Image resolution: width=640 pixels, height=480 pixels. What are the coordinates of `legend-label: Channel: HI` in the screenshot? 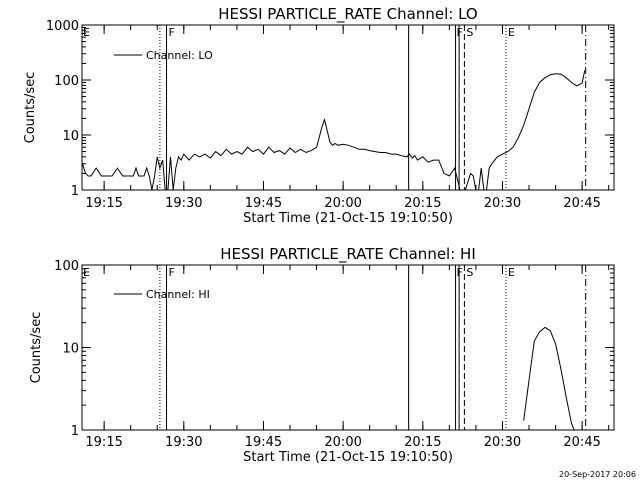 It's located at (178, 294).